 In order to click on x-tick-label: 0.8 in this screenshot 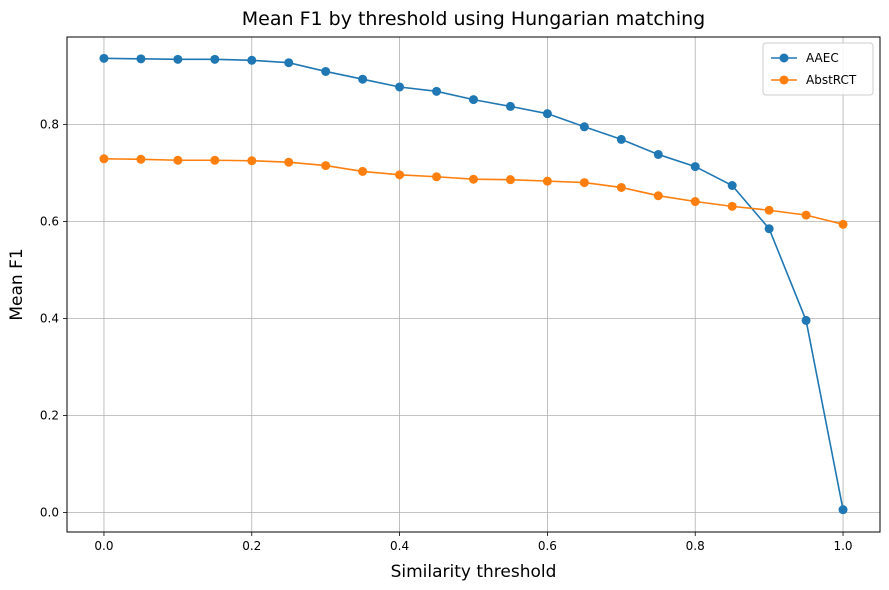, I will do `click(695, 546)`.